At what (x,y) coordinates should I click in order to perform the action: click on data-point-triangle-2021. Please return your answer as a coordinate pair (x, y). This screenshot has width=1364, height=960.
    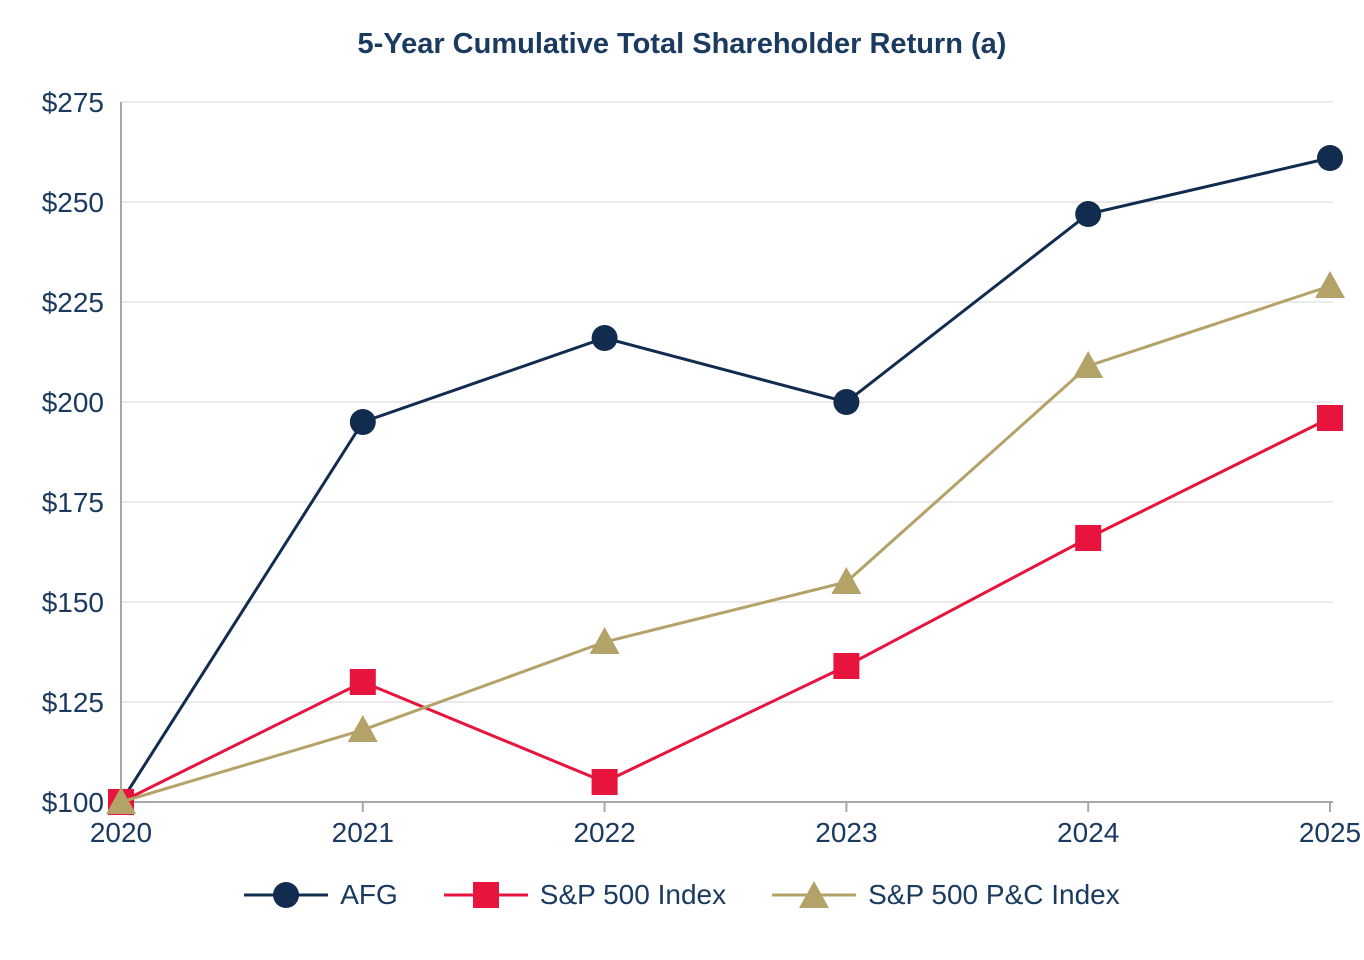
    Looking at the image, I should click on (362, 728).